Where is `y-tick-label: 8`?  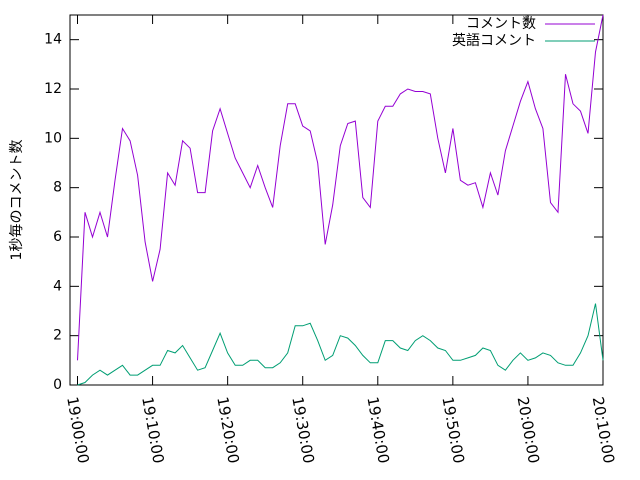 y-tick-label: 8 is located at coordinates (57, 188).